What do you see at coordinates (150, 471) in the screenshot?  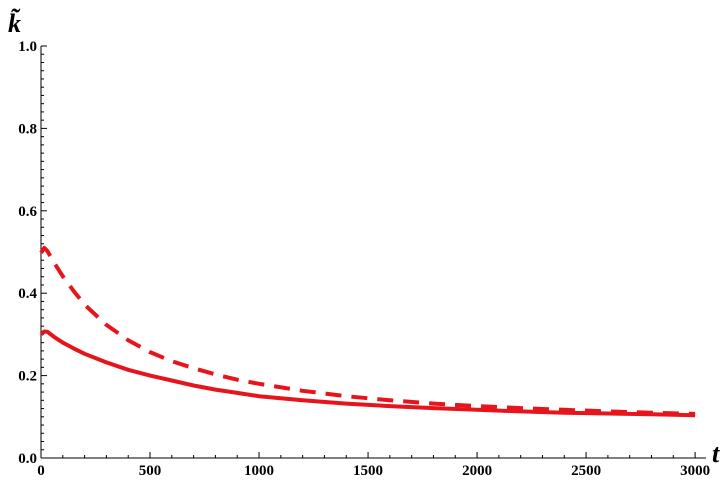 I see `x-tick-label: 500` at bounding box center [150, 471].